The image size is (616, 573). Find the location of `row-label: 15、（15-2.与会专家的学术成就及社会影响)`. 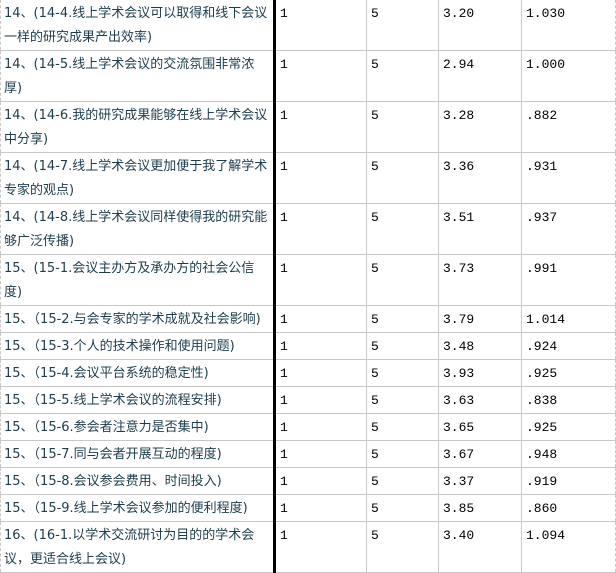

row-label: 15、（15-2.与会专家的学术成就及社会影响) is located at coordinates (137, 319).